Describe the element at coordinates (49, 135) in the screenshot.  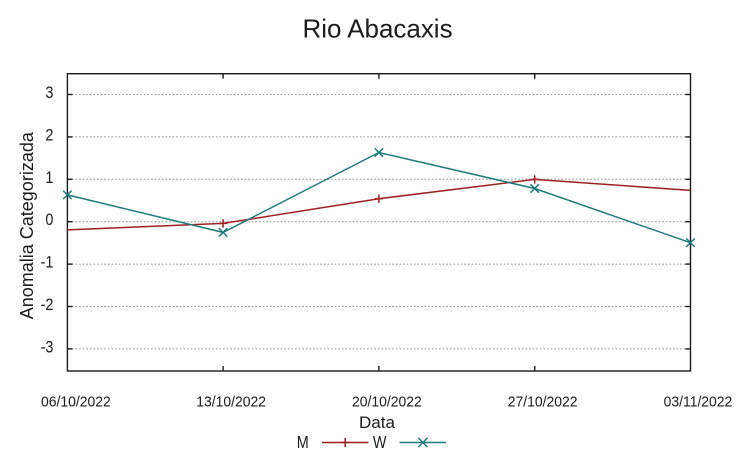
I see `svg-text: 2` at that location.